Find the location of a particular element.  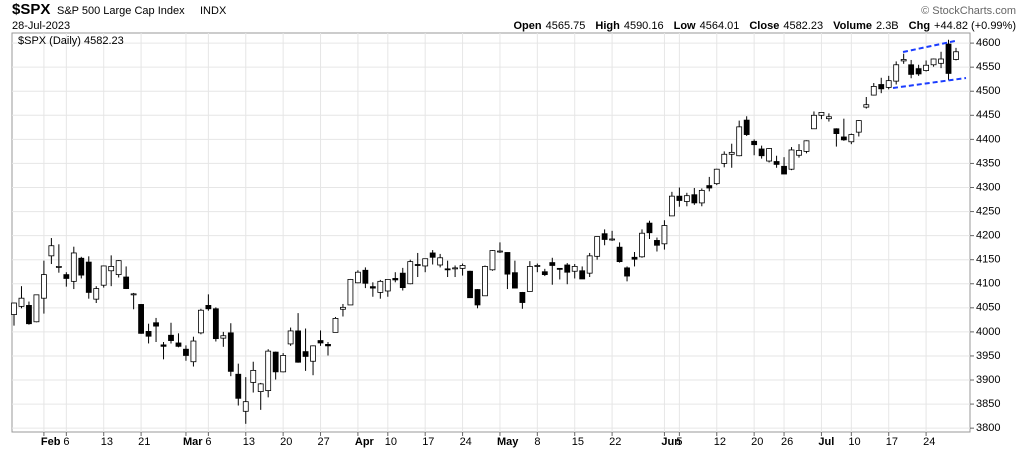

x-tick-label: Jul is located at coordinates (826, 442).